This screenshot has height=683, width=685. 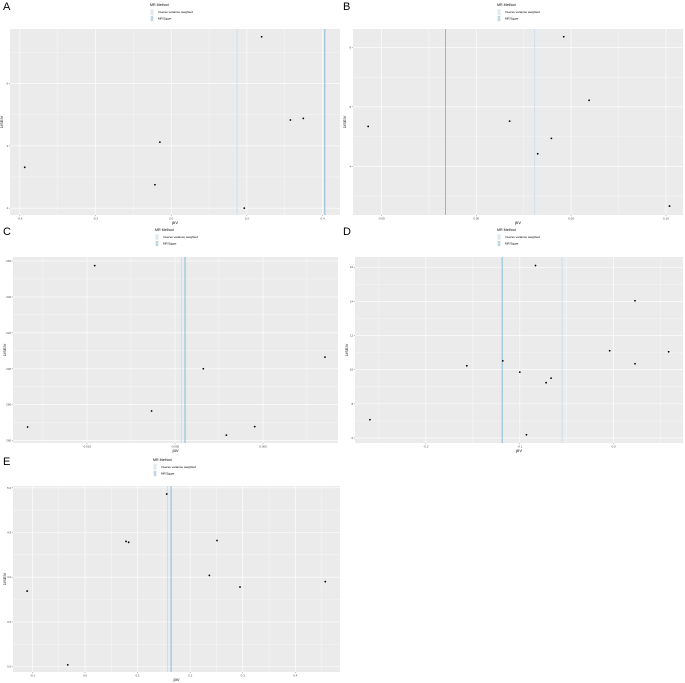 What do you see at coordinates (9, 667) in the screenshot?
I see `y-tick-label: 3.0` at bounding box center [9, 667].